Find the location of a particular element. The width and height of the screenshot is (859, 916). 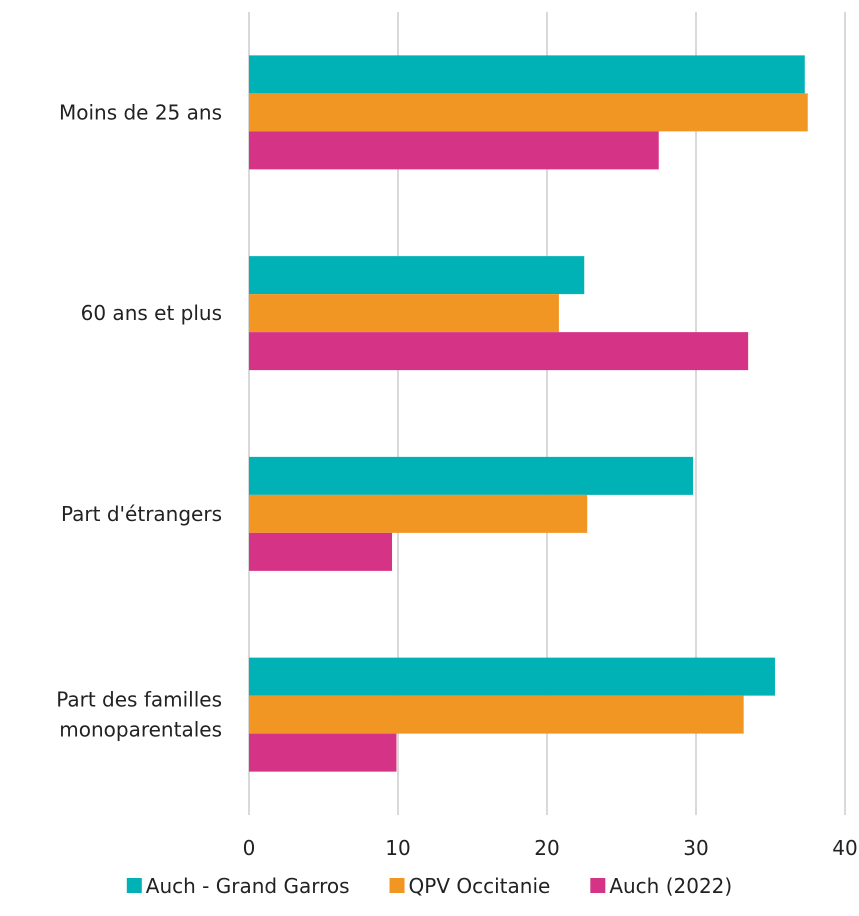

legend-item: Auch - Grand Garros is located at coordinates (238, 886).